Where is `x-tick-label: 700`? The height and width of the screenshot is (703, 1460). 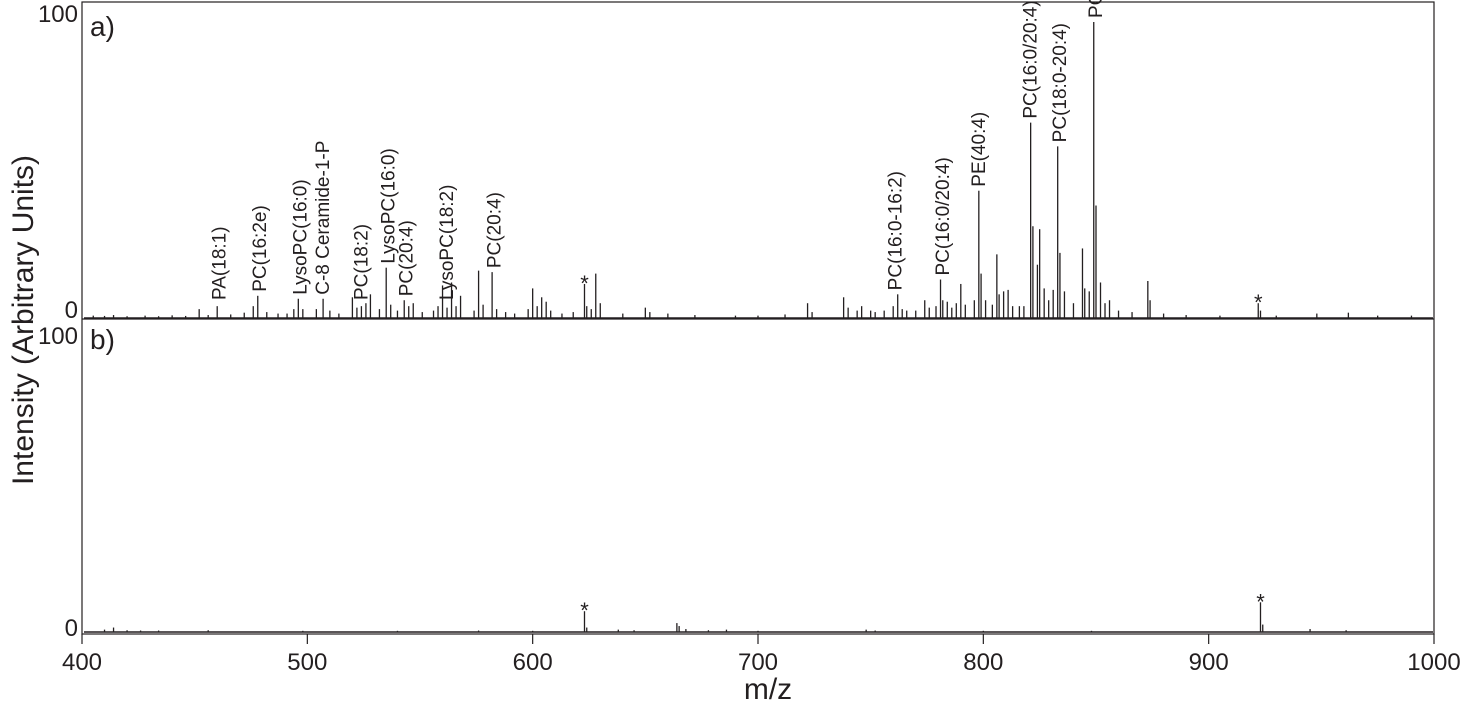
x-tick-label: 700 is located at coordinates (758, 662).